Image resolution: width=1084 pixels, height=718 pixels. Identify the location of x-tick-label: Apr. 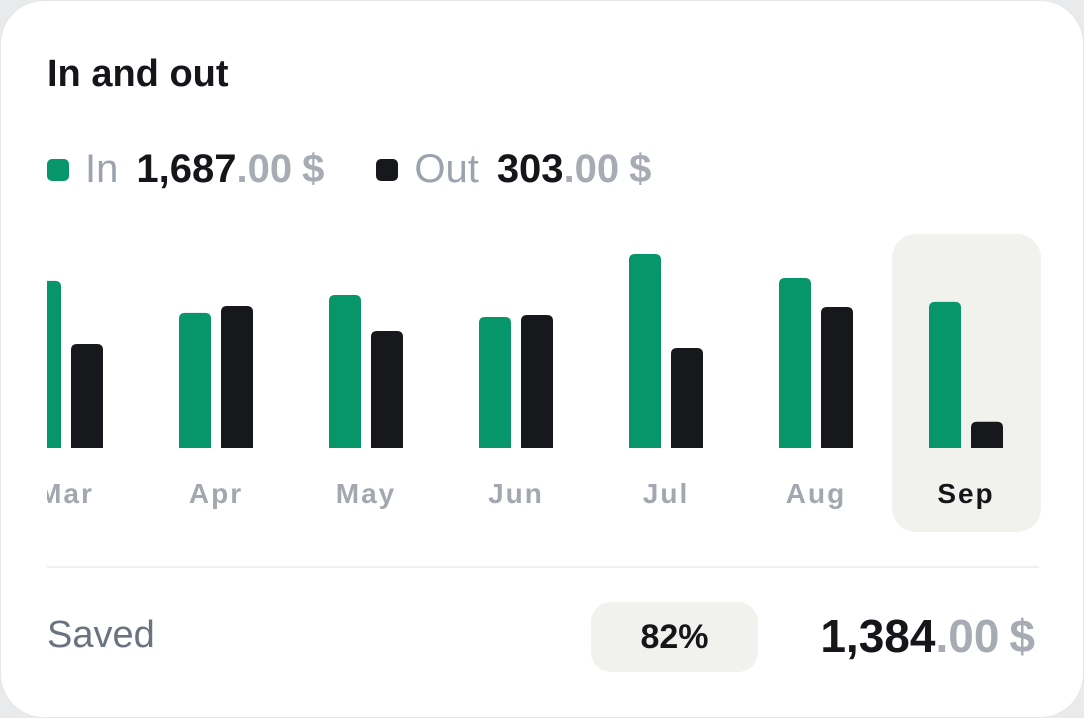
(216, 493).